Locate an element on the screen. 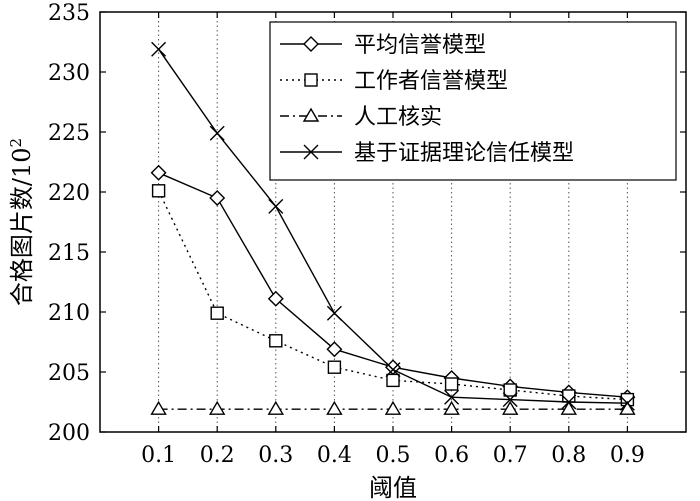  x-tick-label: 0.9 is located at coordinates (627, 455).